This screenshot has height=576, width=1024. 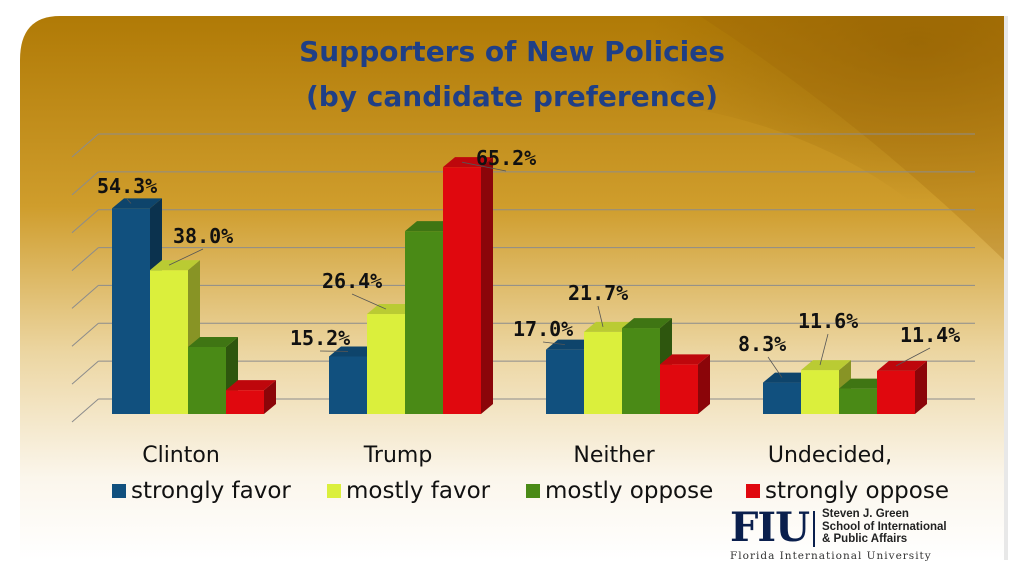 What do you see at coordinates (770, 527) in the screenshot?
I see `logo-mark: FIU` at bounding box center [770, 527].